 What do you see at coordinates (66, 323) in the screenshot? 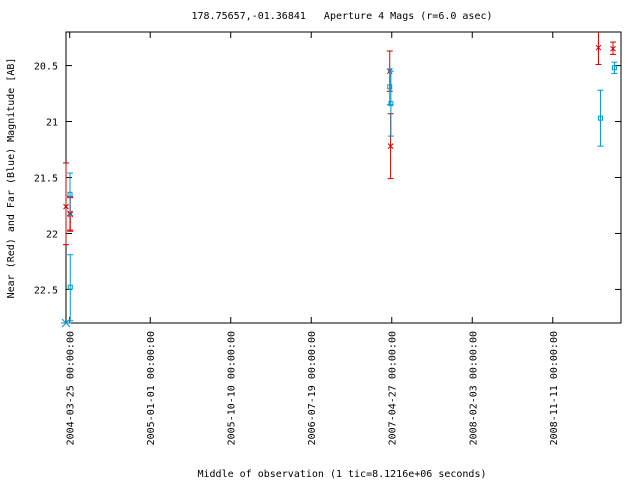
I see `origin-asterisk-marker` at bounding box center [66, 323].